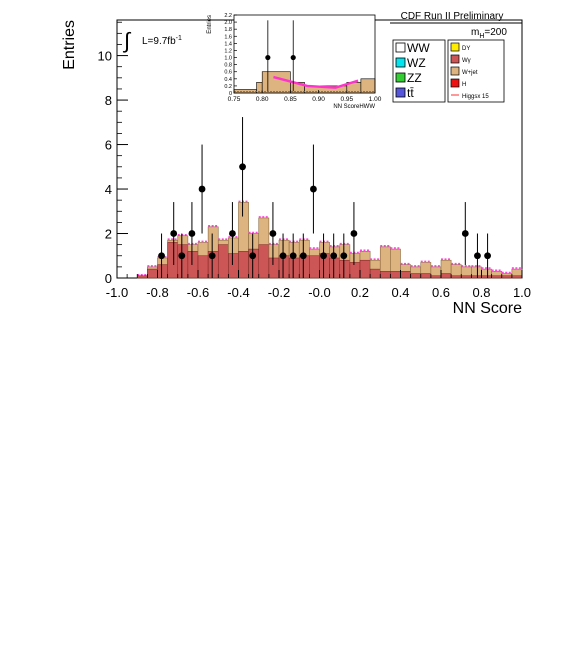 The width and height of the screenshot is (567, 667). What do you see at coordinates (400, 292) in the screenshot?
I see `x-tick-label: 0.4` at bounding box center [400, 292].